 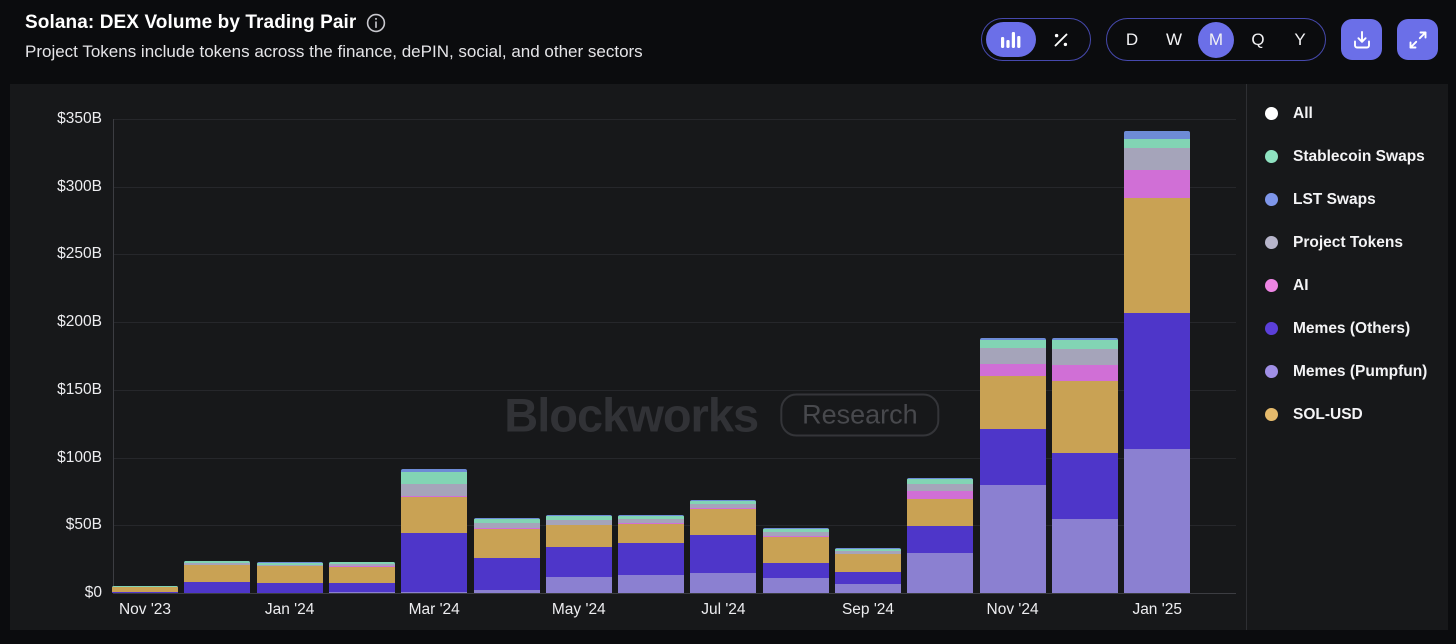 What do you see at coordinates (1356, 328) in the screenshot?
I see `legend-item-memes-others: Memes (Others)` at bounding box center [1356, 328].